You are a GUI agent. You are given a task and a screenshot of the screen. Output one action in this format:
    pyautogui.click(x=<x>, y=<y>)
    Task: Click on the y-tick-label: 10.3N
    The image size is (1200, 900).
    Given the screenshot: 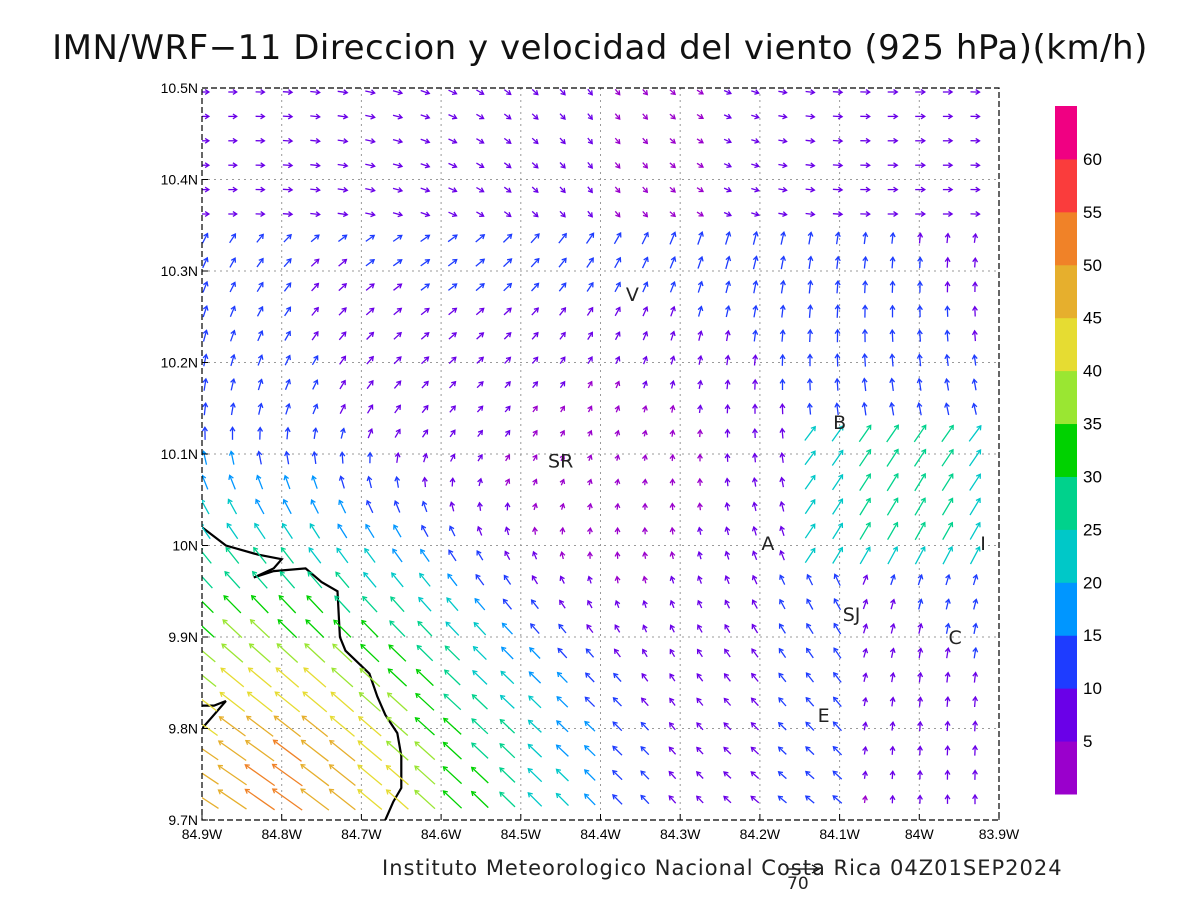 What is the action you would take?
    pyautogui.click(x=179, y=271)
    